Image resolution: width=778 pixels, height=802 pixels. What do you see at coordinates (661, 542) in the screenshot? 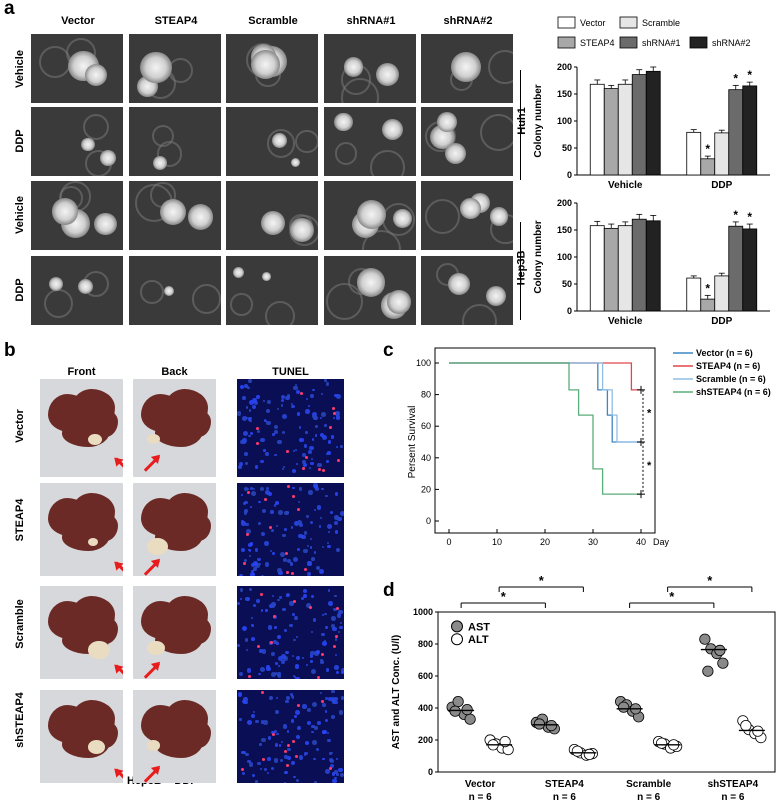
I see `x-axis-label: Day` at bounding box center [661, 542].